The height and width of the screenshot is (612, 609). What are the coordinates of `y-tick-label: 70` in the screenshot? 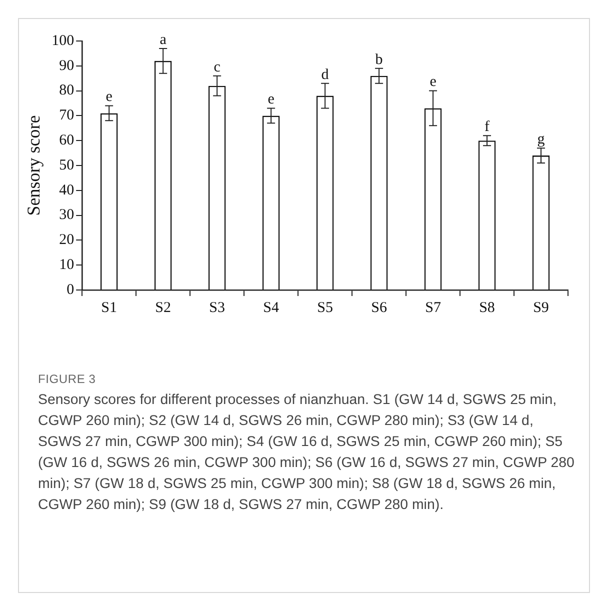 It's located at (66, 116).